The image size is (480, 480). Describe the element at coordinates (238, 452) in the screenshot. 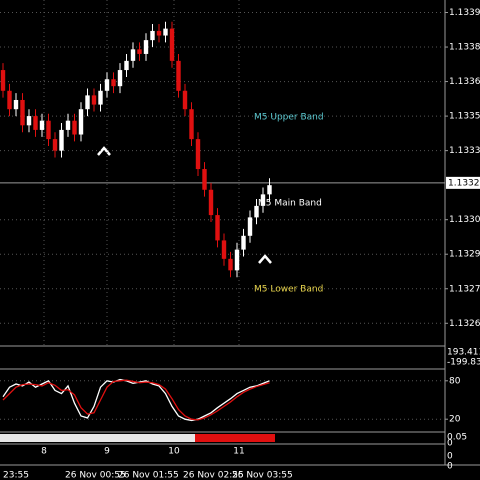

I see `period-label: 11` at that location.